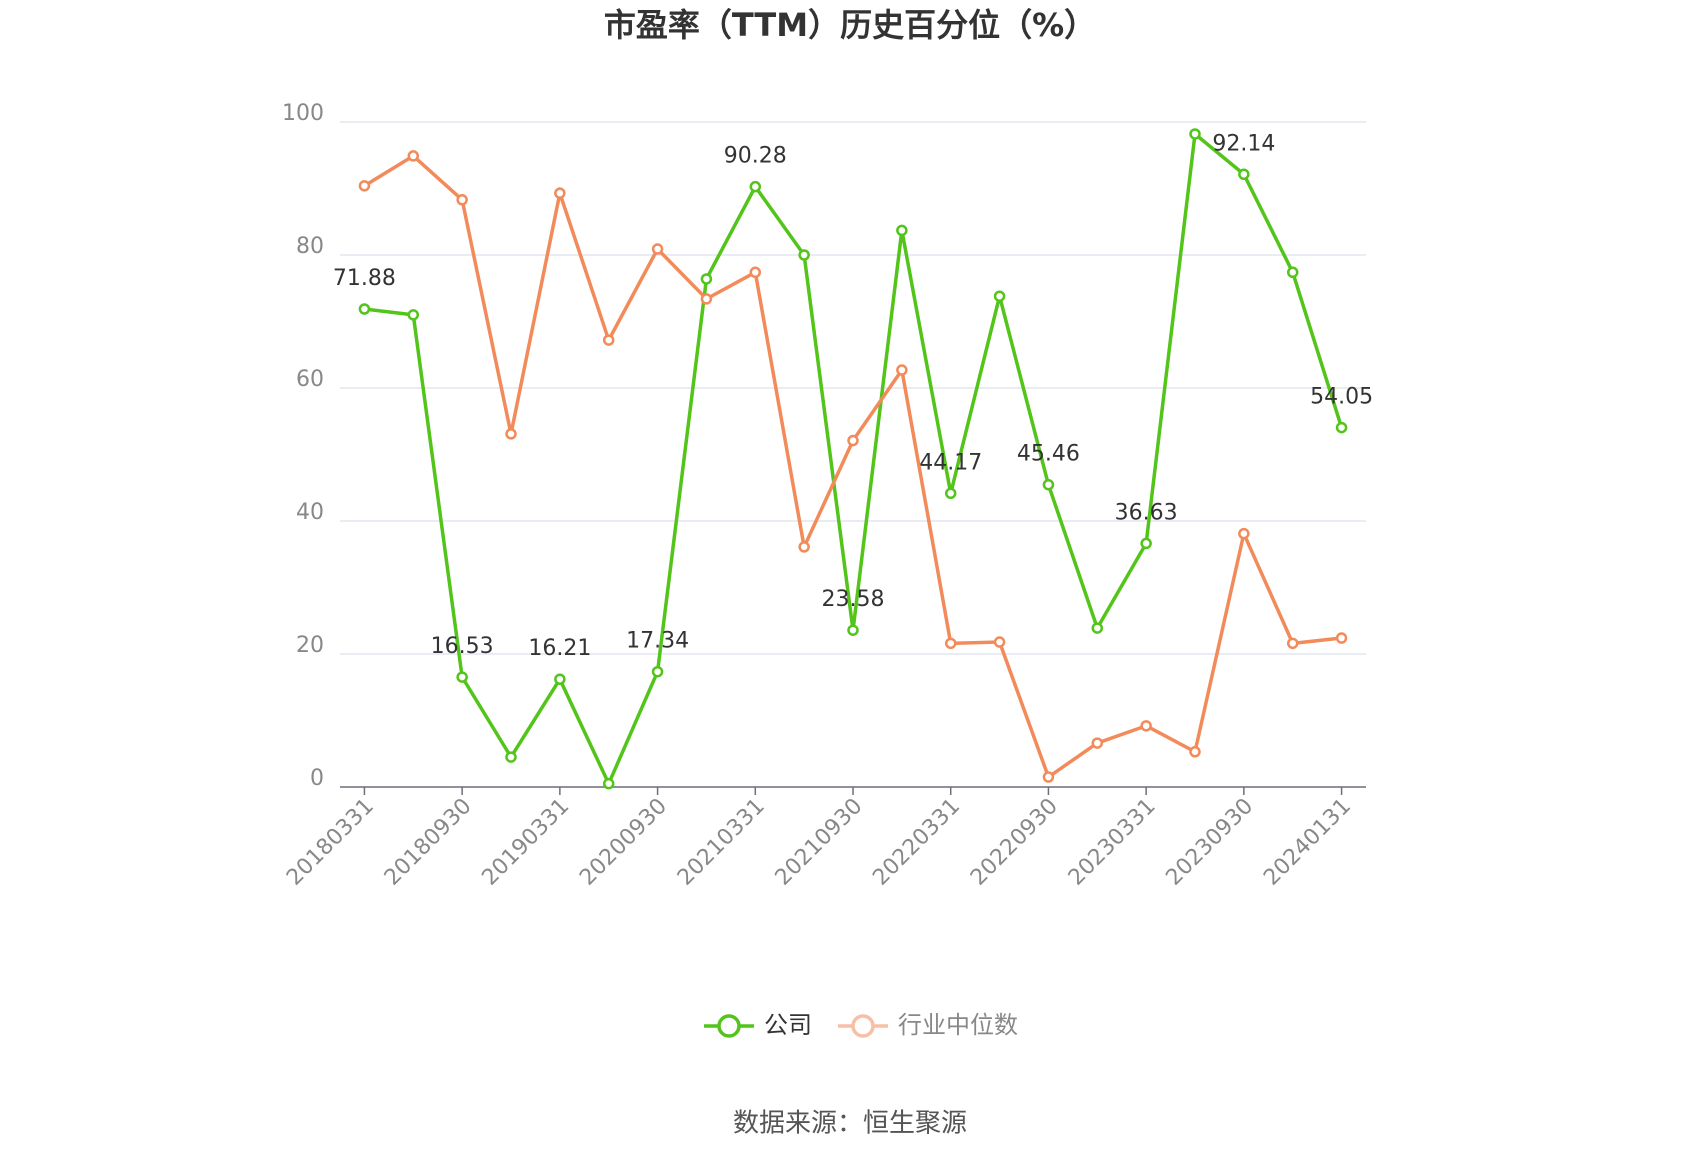 This screenshot has width=1700, height=1150. Describe the element at coordinates (317, 778) in the screenshot. I see `y-tick-label: 0` at that location.